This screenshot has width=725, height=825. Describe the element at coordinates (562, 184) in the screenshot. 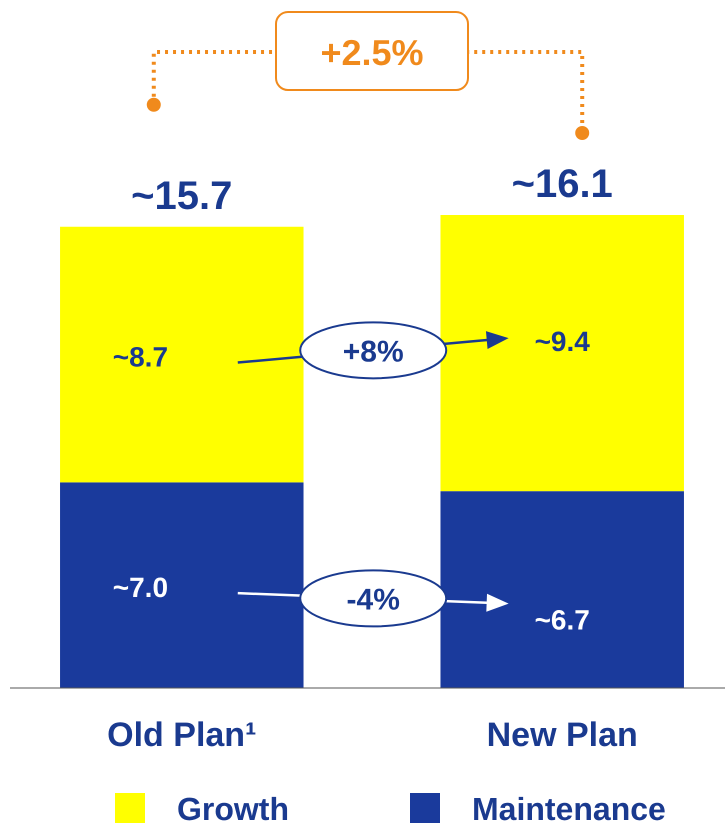

I see `total-label: ~16.1` at that location.